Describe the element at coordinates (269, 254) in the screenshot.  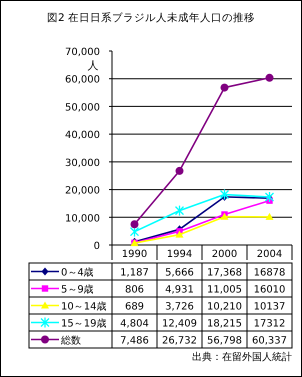
I see `x-tick-label: 2004` at that location.